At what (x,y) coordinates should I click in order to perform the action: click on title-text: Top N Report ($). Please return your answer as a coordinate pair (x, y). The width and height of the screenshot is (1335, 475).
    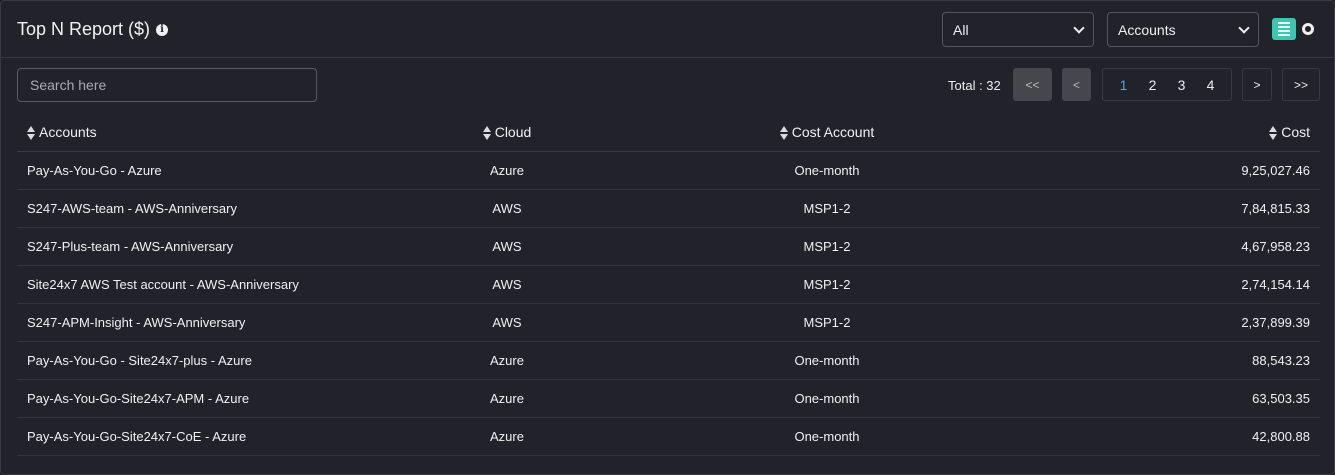
    Looking at the image, I should click on (84, 29).